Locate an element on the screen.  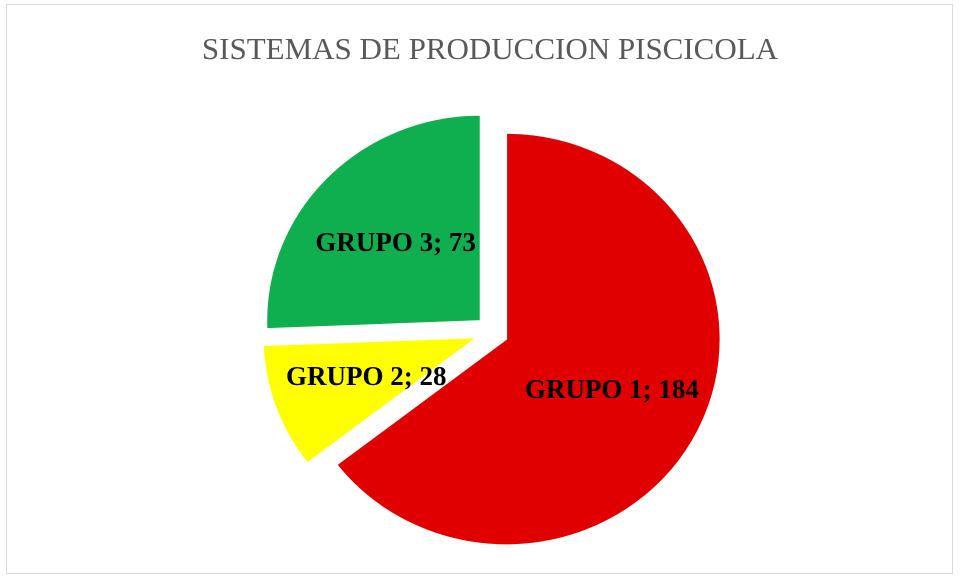
data-label: GRUPO 2; 28 is located at coordinates (366, 375).